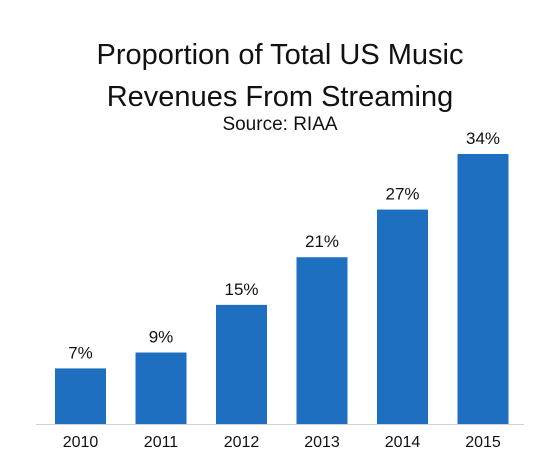  What do you see at coordinates (280, 124) in the screenshot?
I see `chart-subtitle: Source: RIAA` at bounding box center [280, 124].